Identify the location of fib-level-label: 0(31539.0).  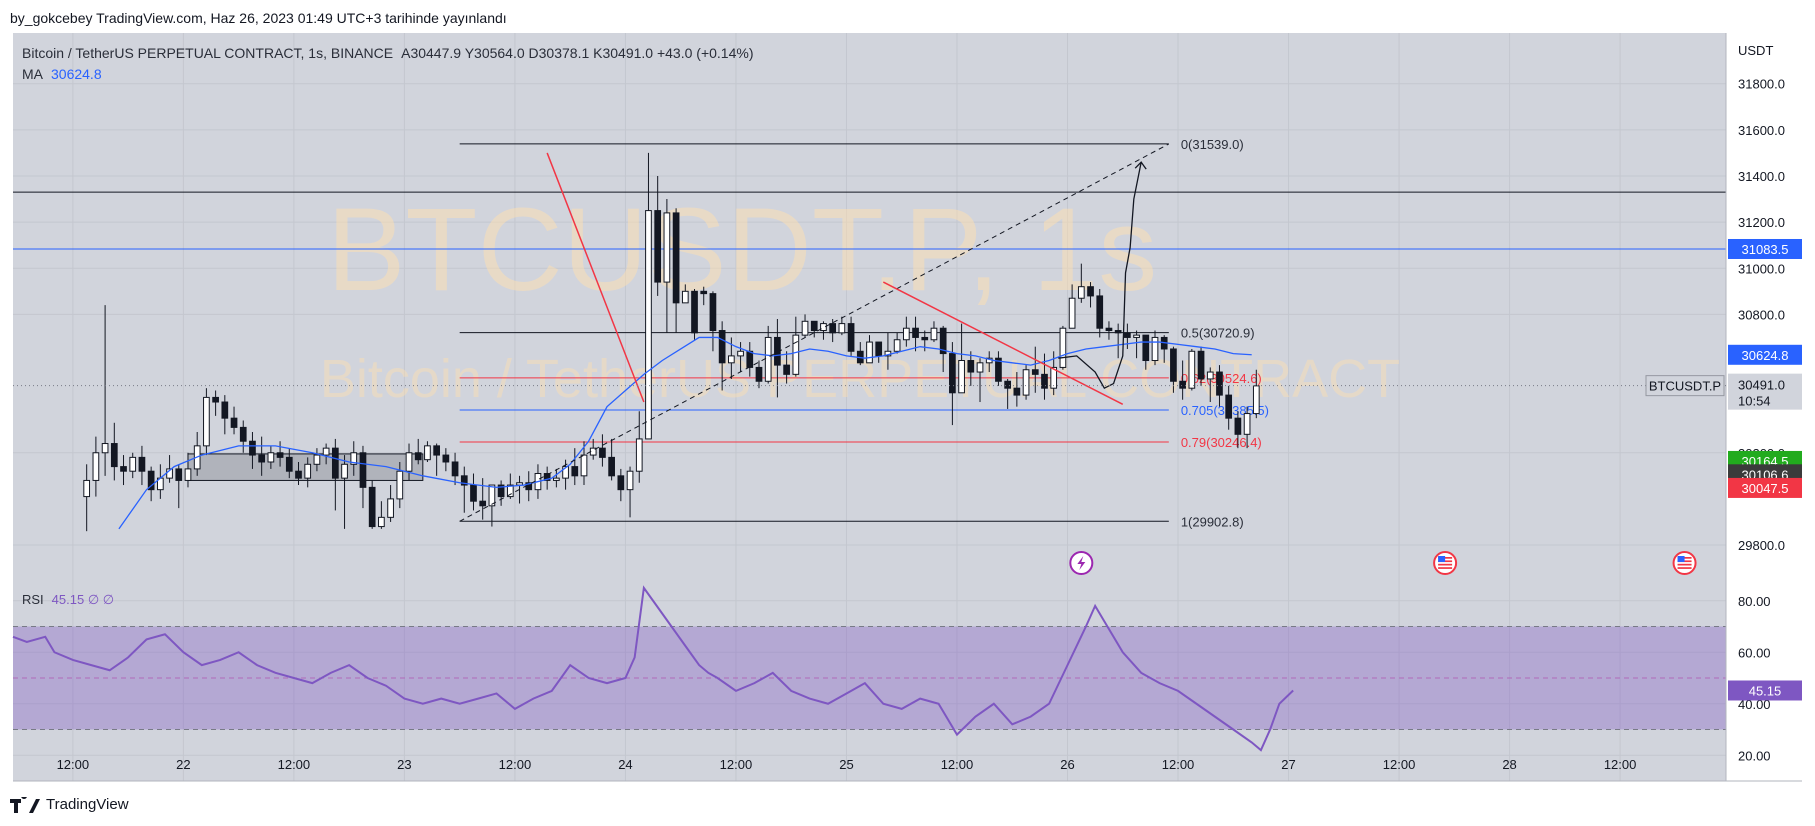
(1212, 144).